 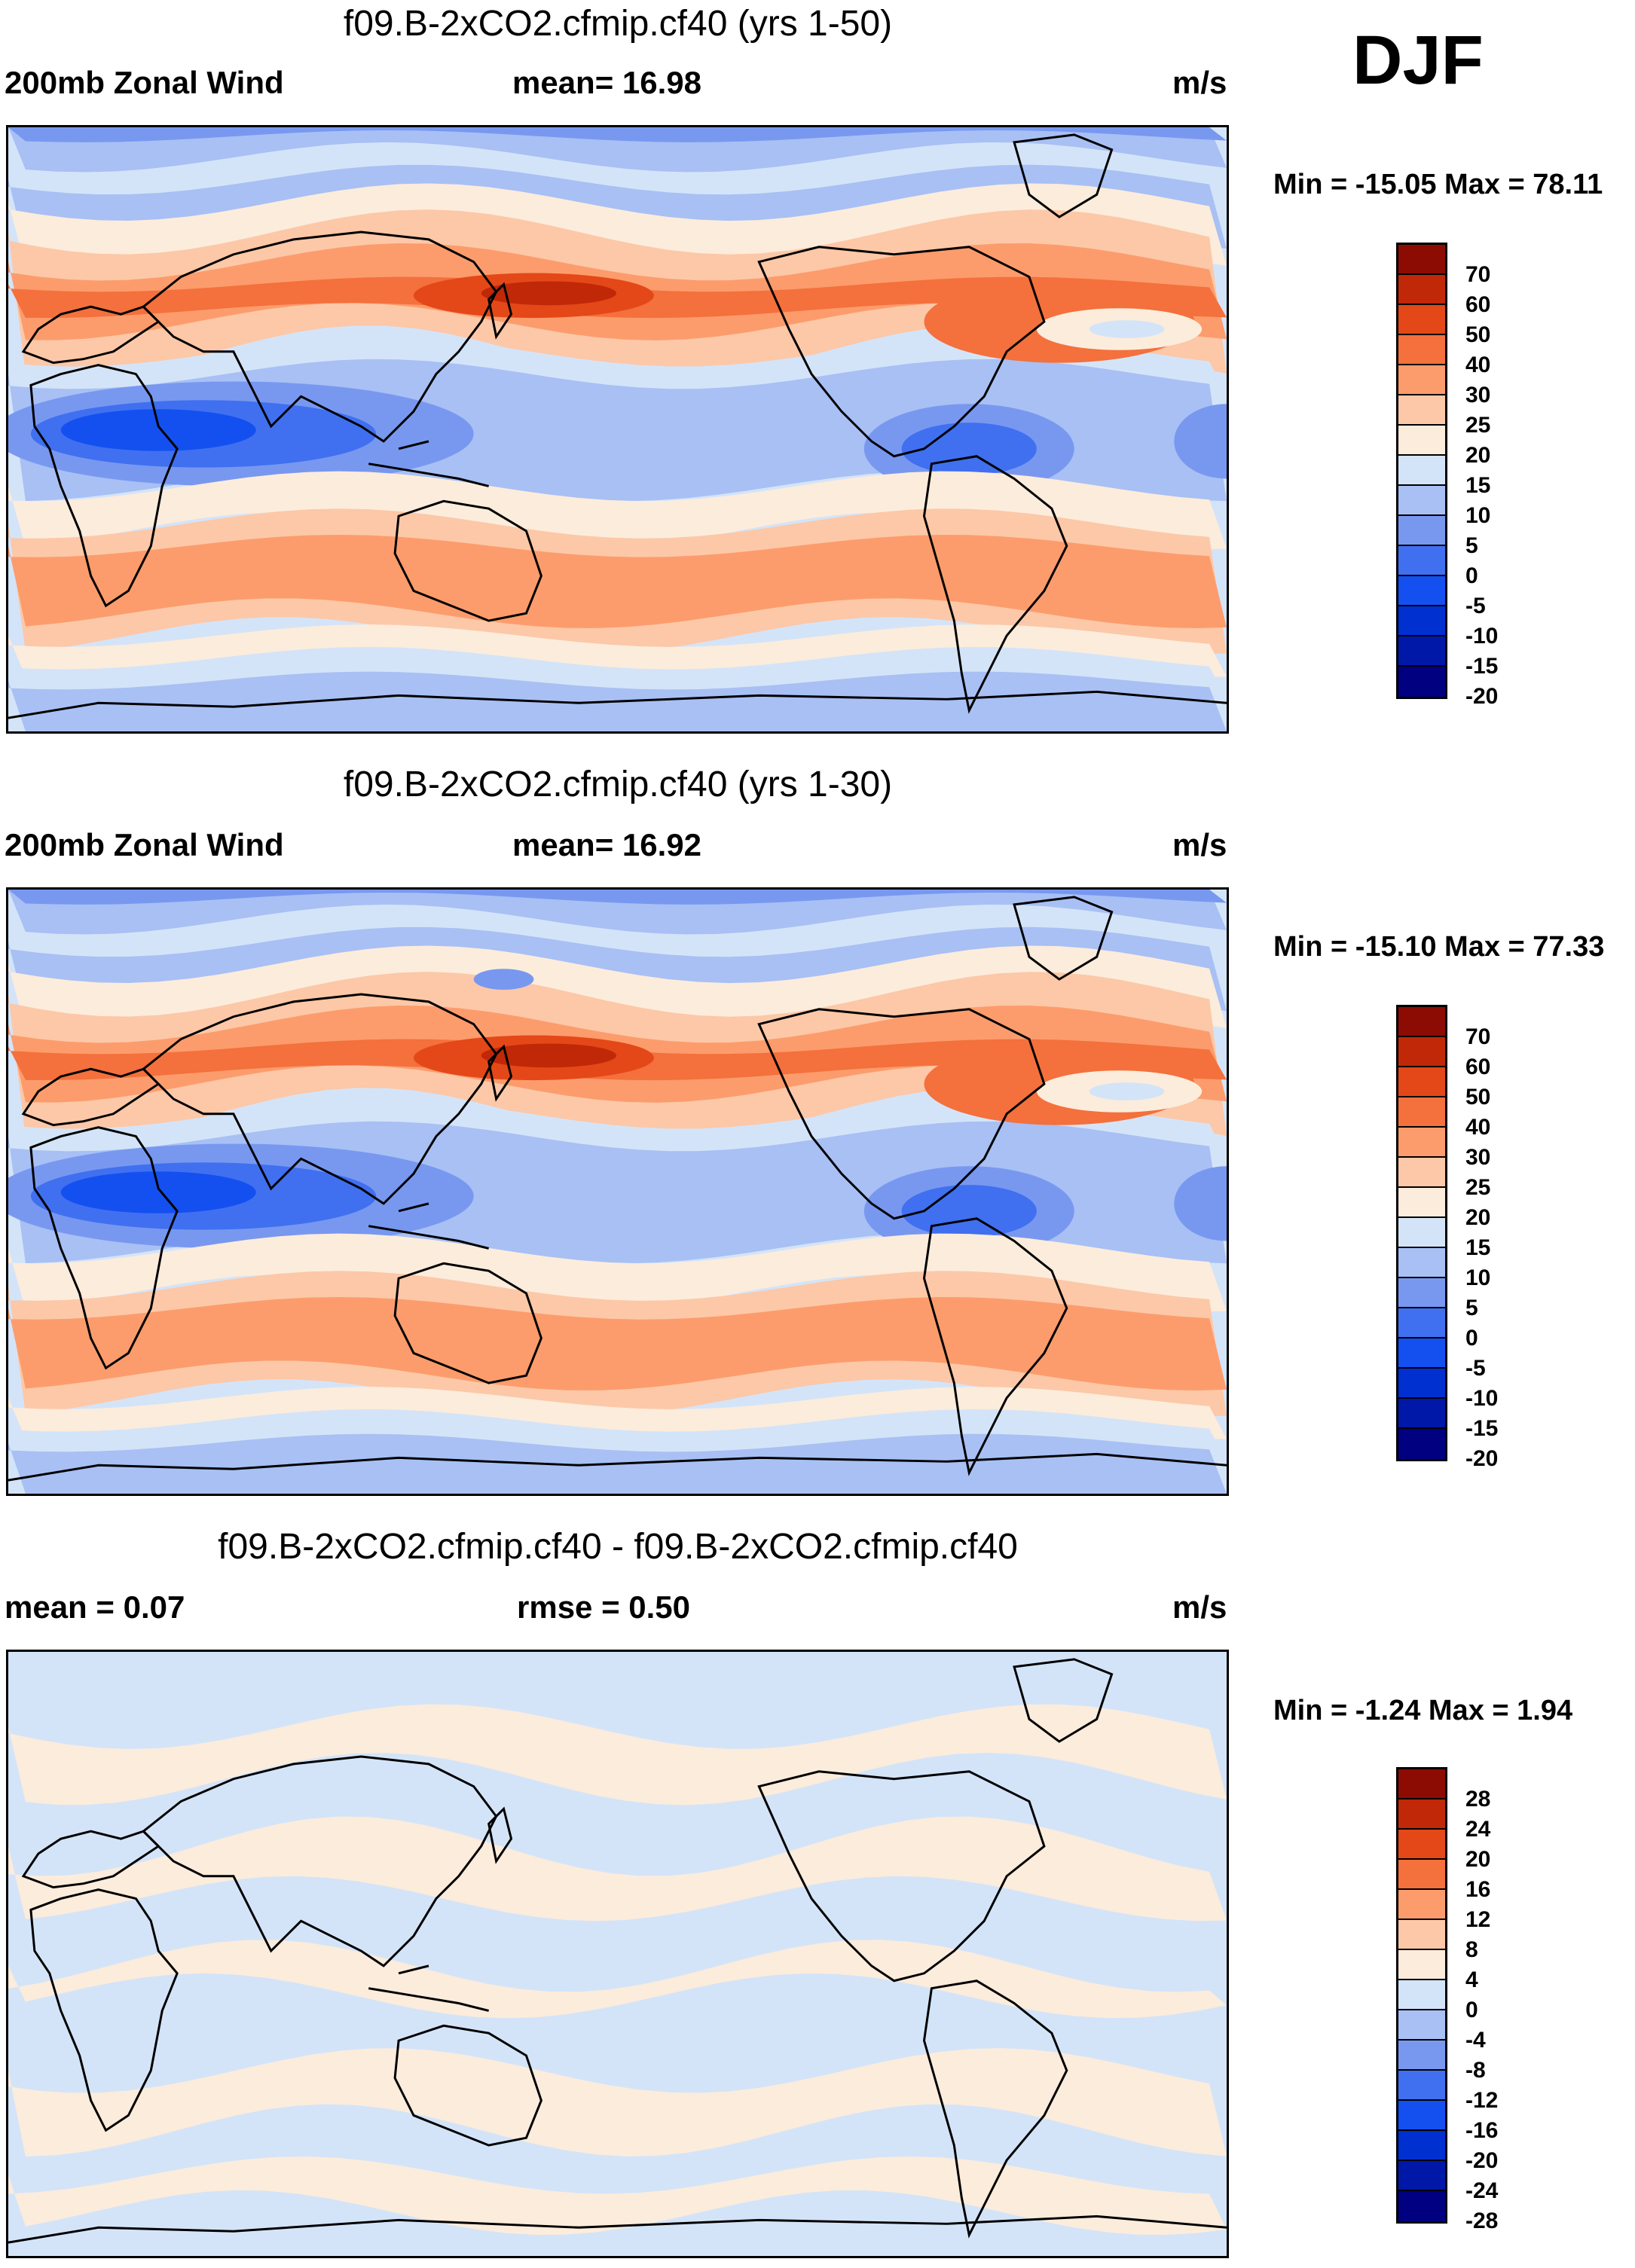 I want to click on colorbar-tick-label: 5, so click(x=1472, y=545).